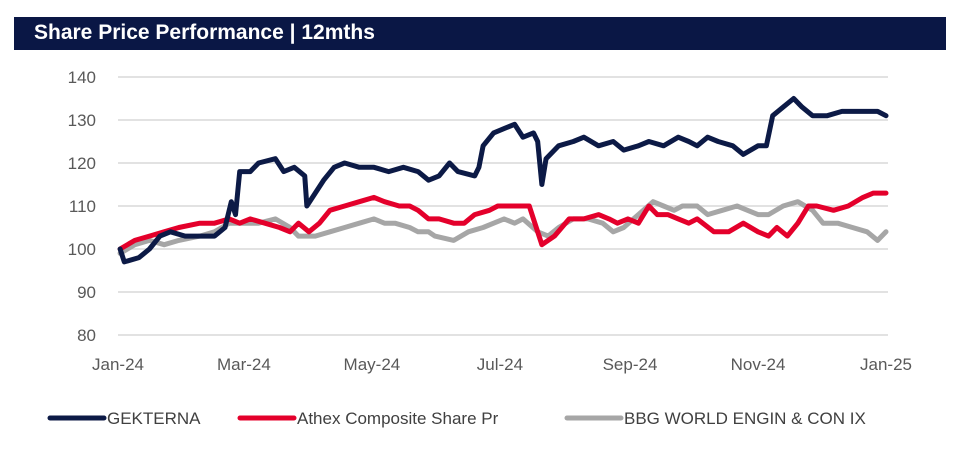  I want to click on x-tick-label: Jan-25, so click(886, 364).